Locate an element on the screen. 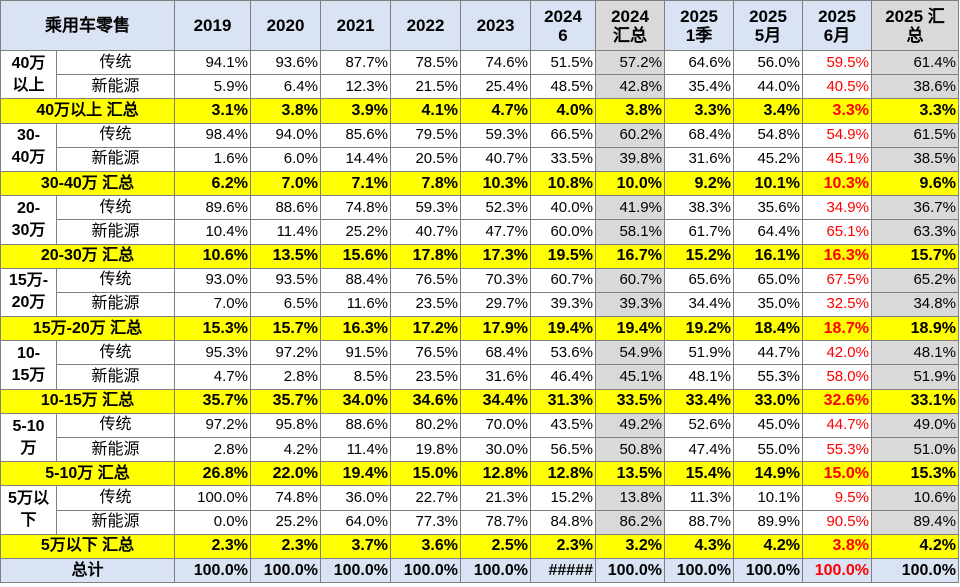  value-cell: 54.9% is located at coordinates (837, 135).